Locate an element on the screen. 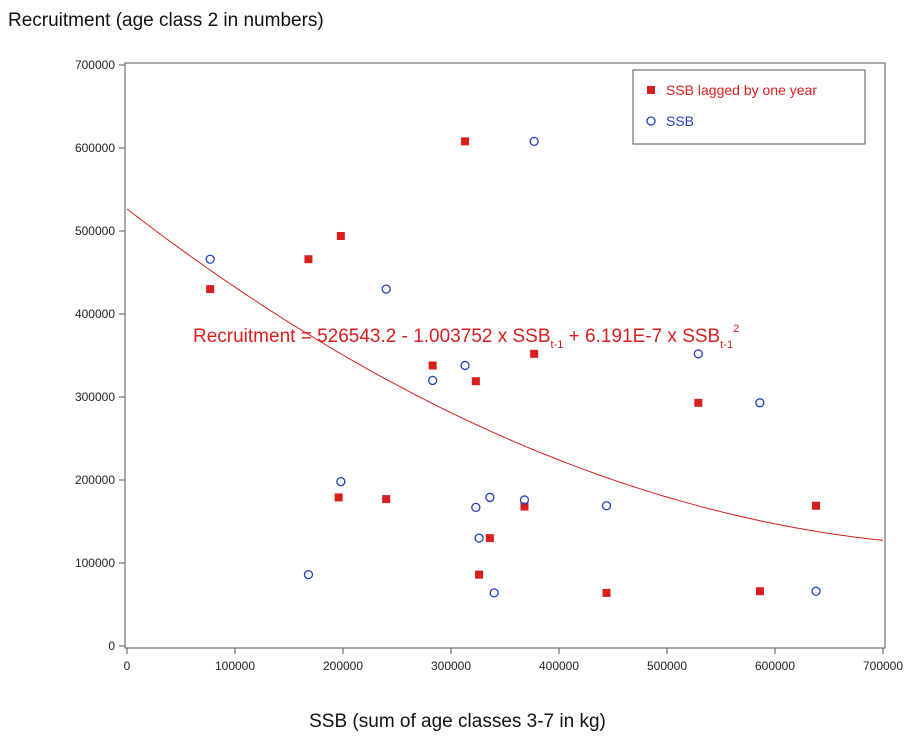 The height and width of the screenshot is (742, 915). legend-label-lagged: SSB lagged by one year is located at coordinates (741, 90).